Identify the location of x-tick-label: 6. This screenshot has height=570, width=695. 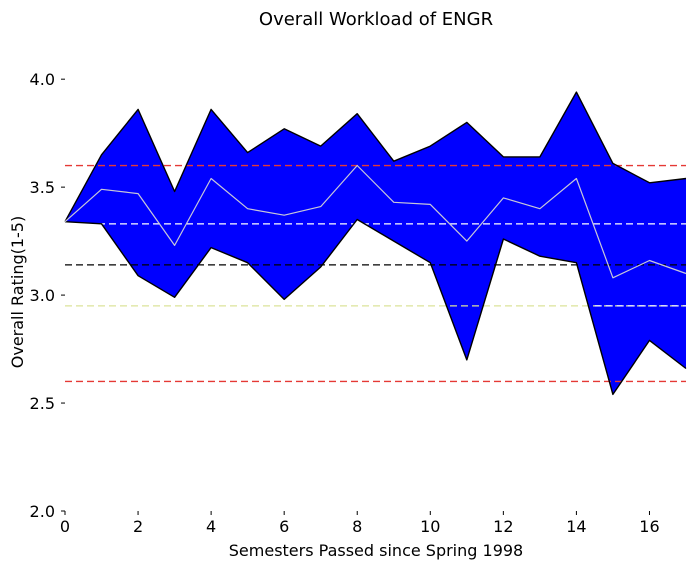
(284, 526).